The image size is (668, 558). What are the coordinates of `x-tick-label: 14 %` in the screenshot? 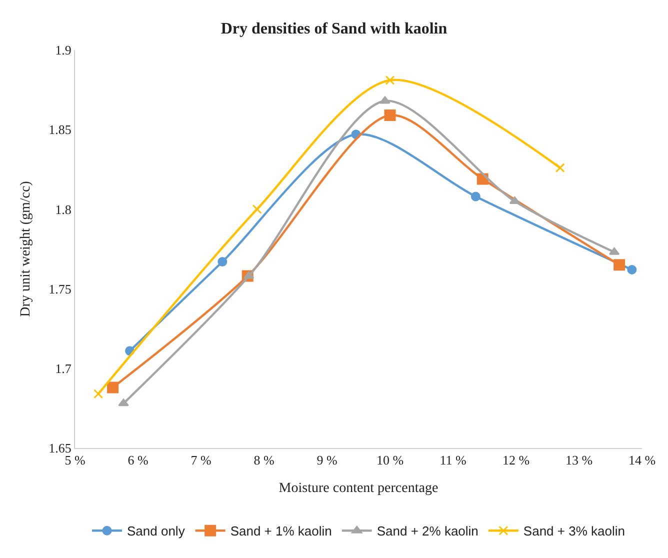 It's located at (642, 460).